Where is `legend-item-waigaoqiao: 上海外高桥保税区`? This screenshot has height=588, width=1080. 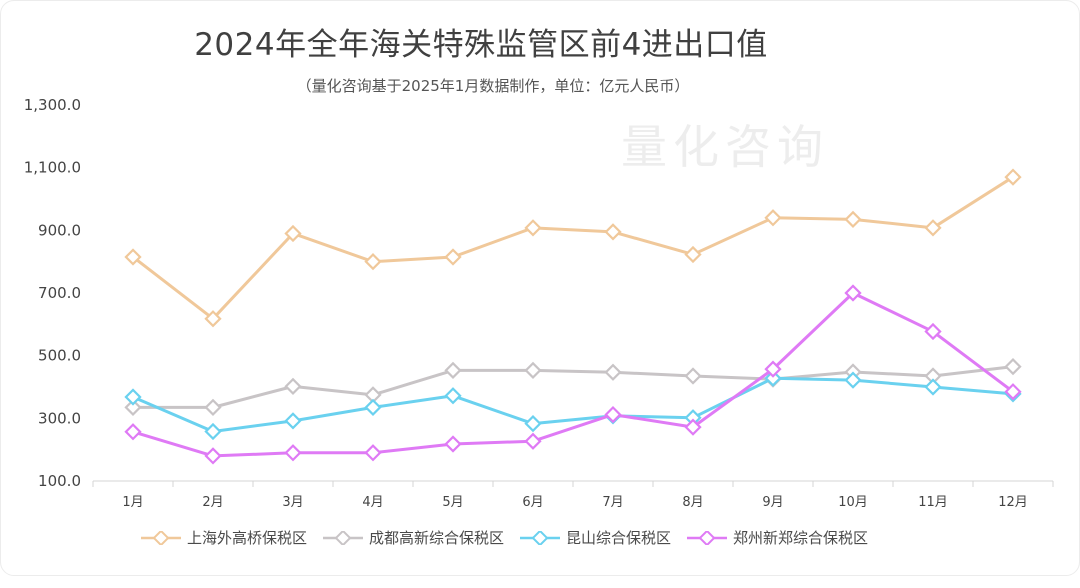 legend-item-waigaoqiao: 上海外高桥保税区 is located at coordinates (224, 537).